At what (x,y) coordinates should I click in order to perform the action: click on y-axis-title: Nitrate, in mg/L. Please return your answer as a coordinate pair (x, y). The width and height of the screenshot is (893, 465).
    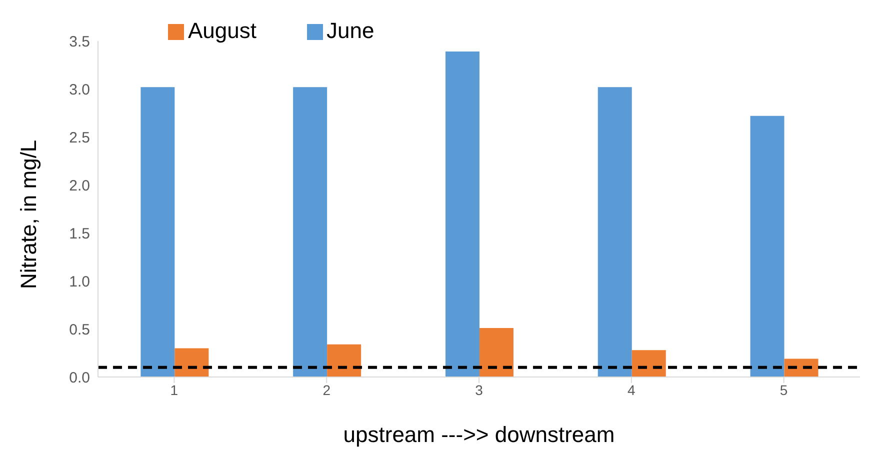
    Looking at the image, I should click on (28, 214).